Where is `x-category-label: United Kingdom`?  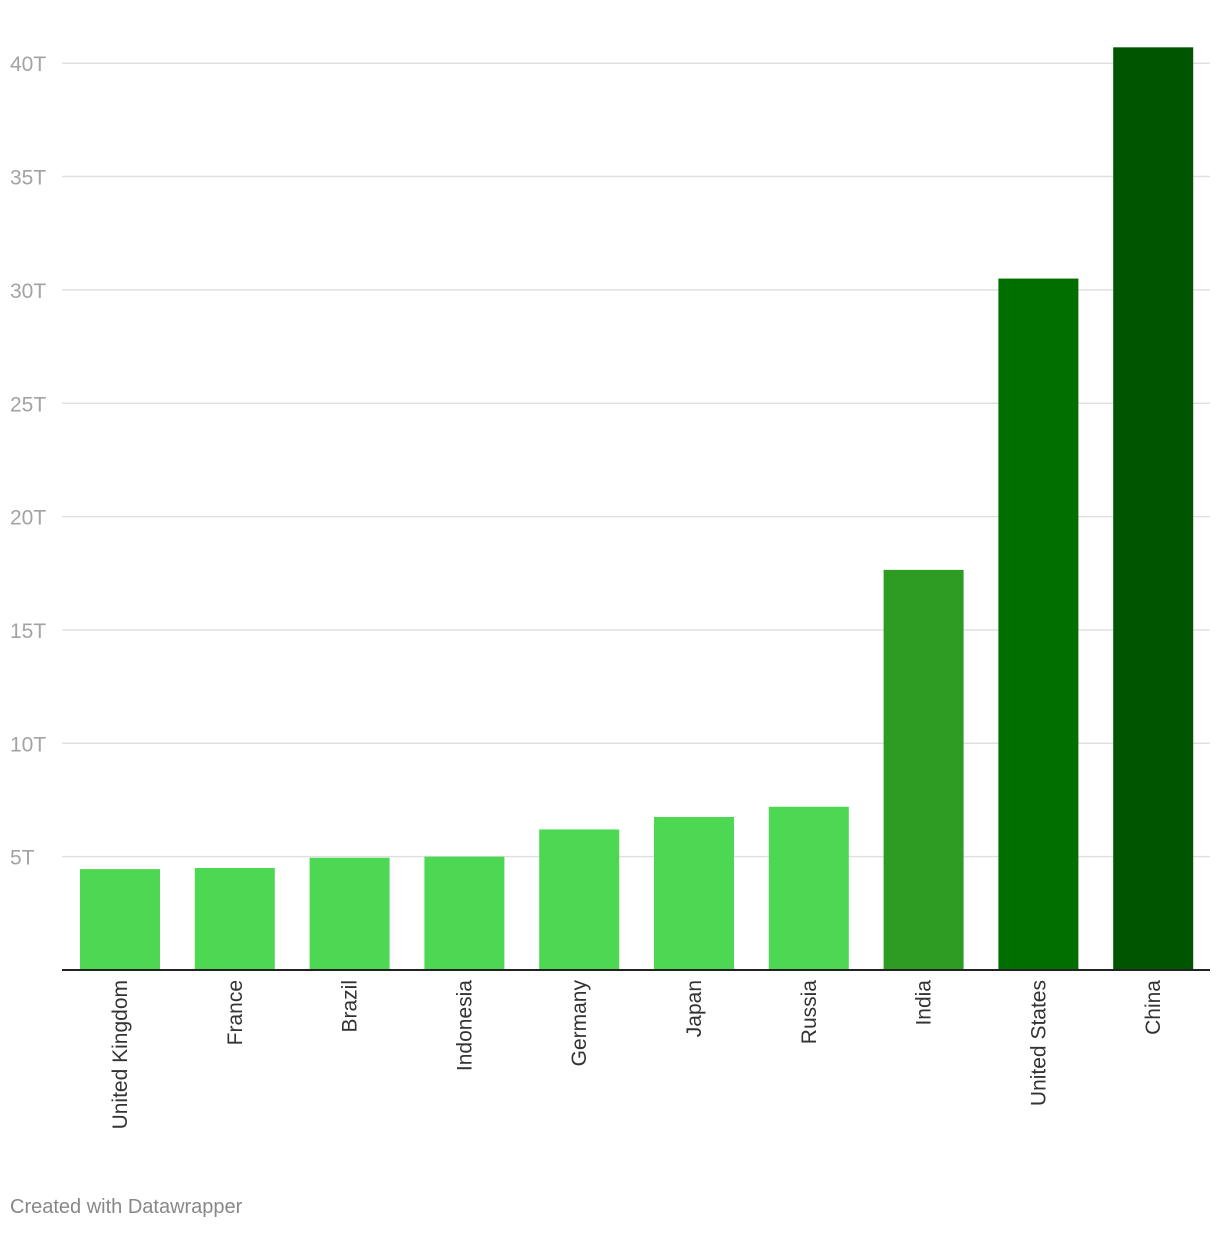 x-category-label: United Kingdom is located at coordinates (120, 1054).